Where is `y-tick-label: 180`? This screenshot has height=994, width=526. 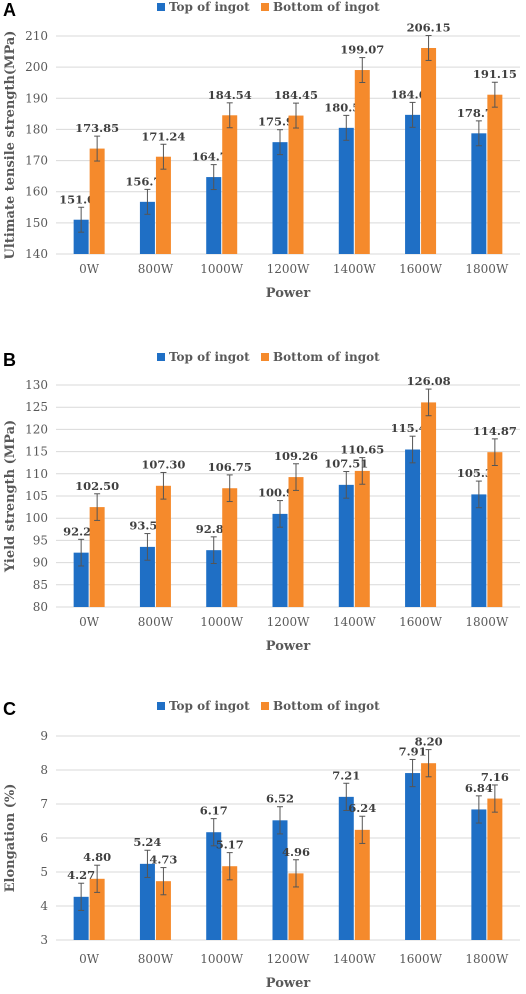 y-tick-label: 180 is located at coordinates (36, 129).